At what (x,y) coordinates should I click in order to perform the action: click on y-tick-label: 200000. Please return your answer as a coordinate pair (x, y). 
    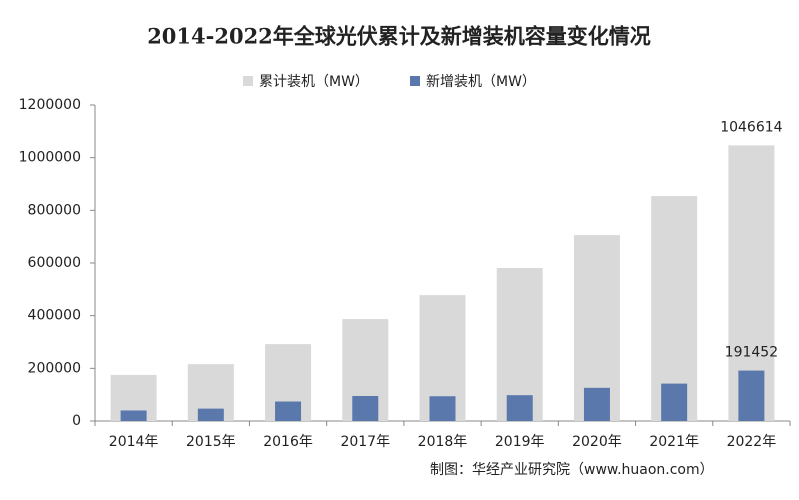
    Looking at the image, I should click on (54, 368).